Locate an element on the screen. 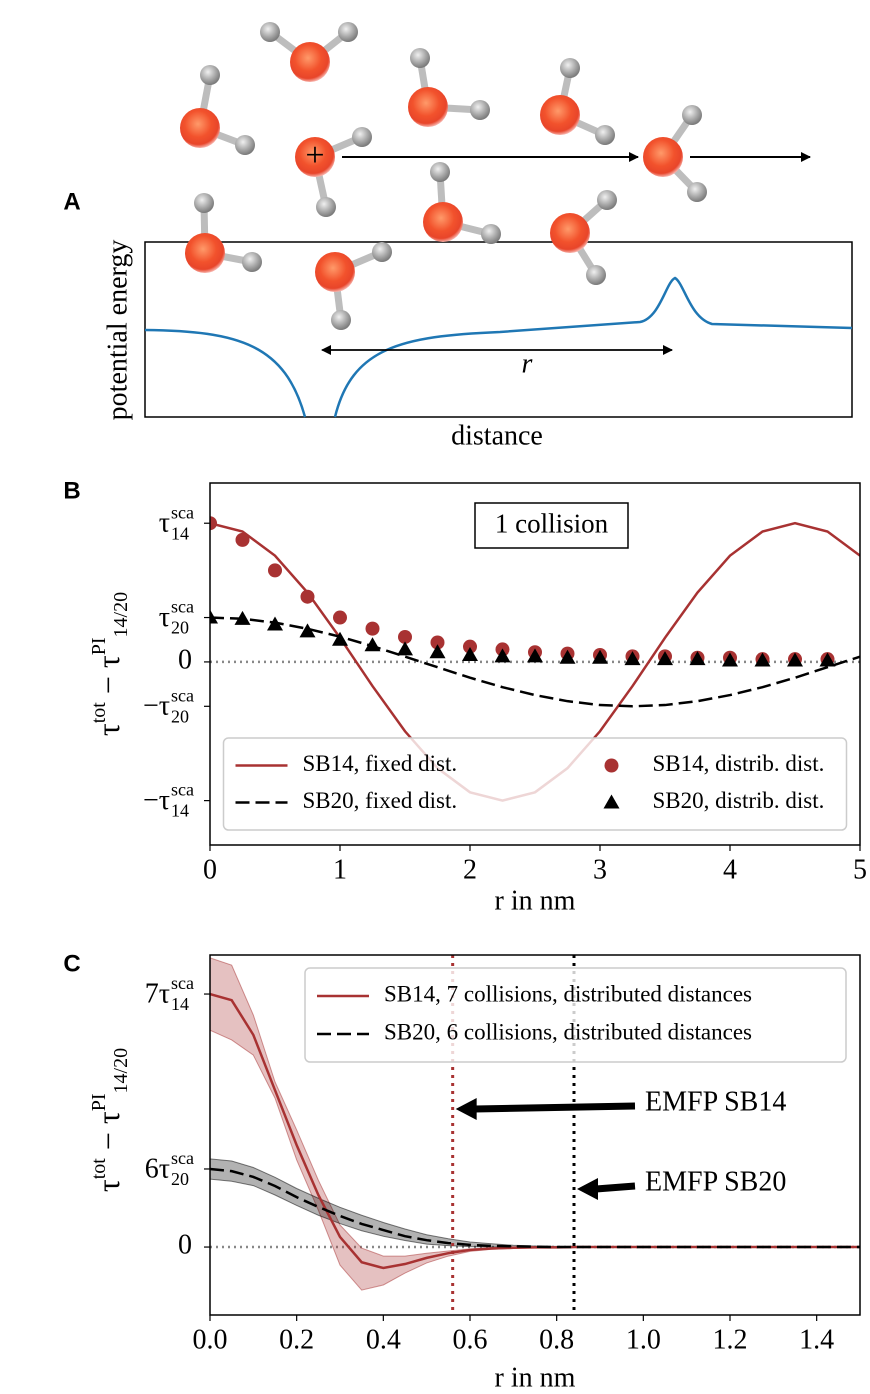 The height and width of the screenshot is (1394, 870). legend-label: SB14, distrib. dist. is located at coordinates (739, 763).